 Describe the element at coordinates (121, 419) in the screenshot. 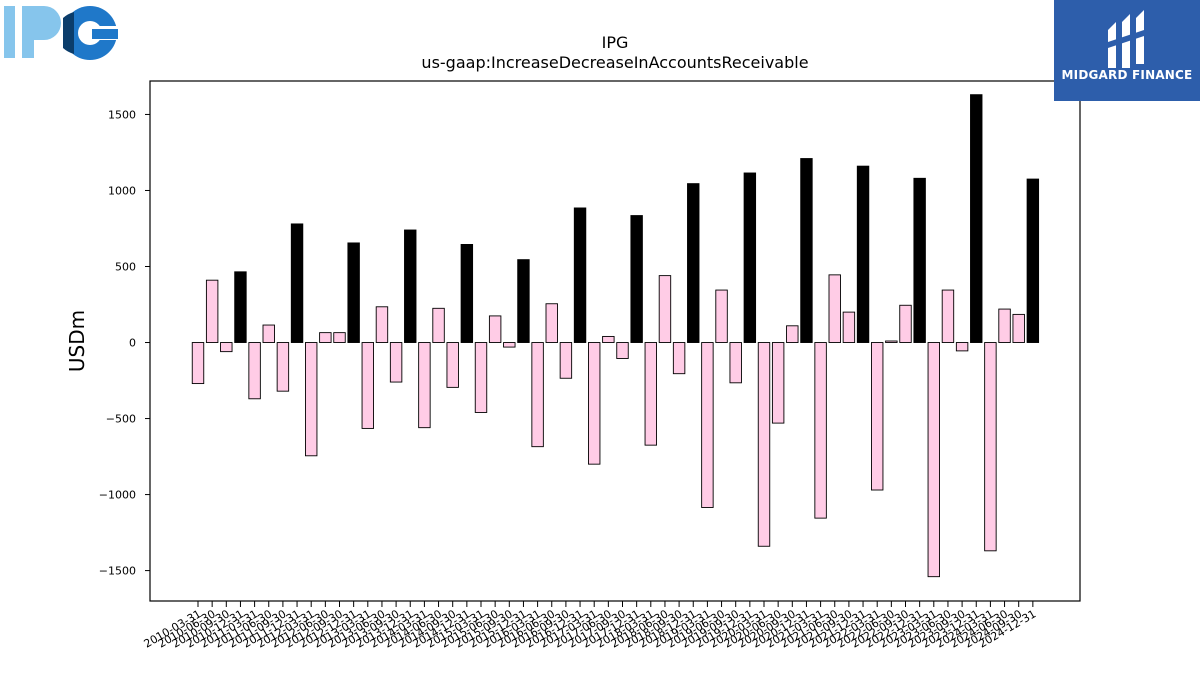

I see `y-tick-label: −500` at that location.